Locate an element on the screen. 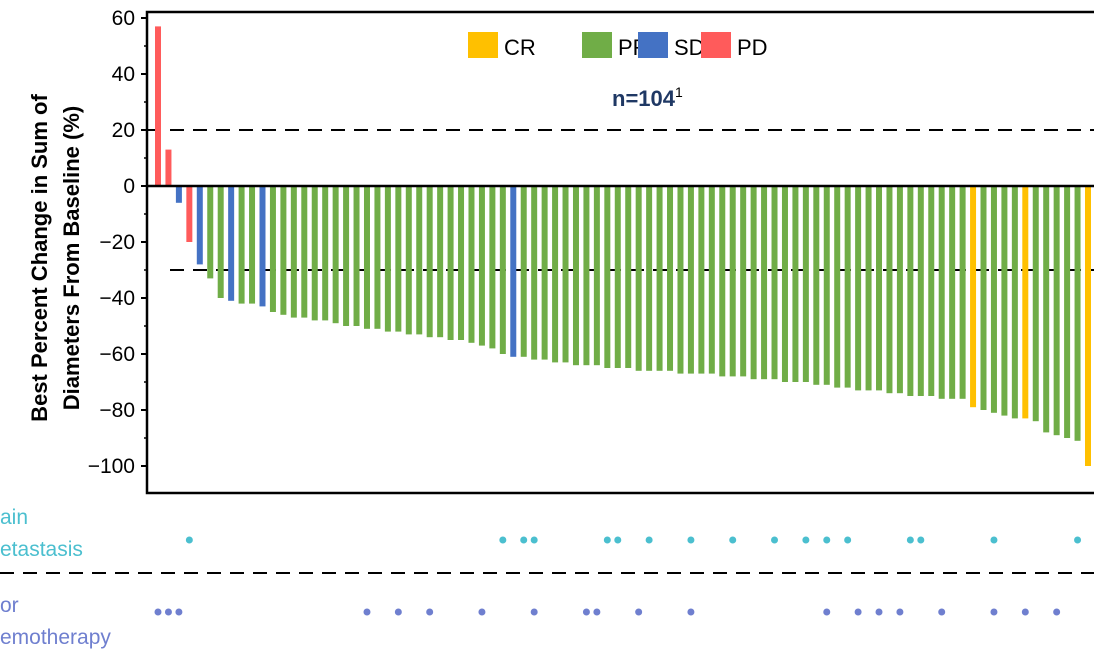 The width and height of the screenshot is (1094, 652). sample-size-value: n=104 is located at coordinates (644, 98).